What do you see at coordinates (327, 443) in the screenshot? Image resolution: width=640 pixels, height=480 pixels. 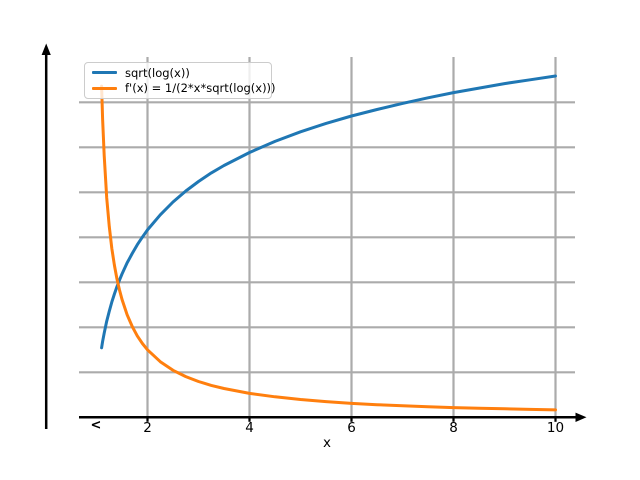 I see `x-axis-label: x` at bounding box center [327, 443].